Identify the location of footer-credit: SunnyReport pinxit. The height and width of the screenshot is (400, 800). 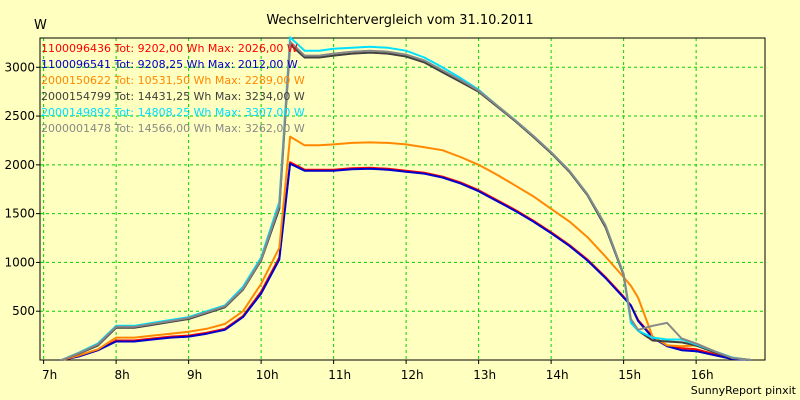
(744, 390).